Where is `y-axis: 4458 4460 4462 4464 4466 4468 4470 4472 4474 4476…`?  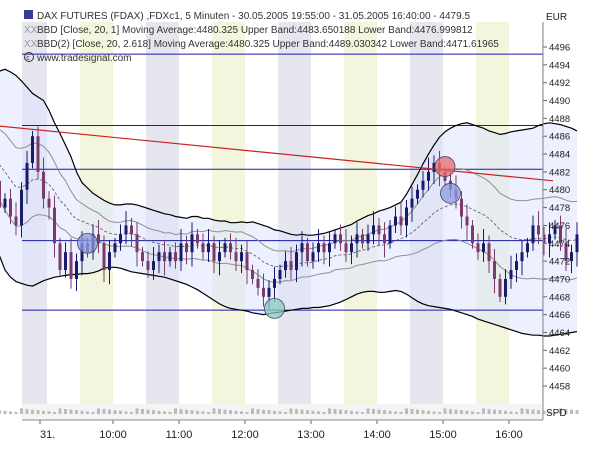
y-axis: 4458 4460 4462 4464 4466 4468 4470 4472 4474 4476… is located at coordinates (556, 218).